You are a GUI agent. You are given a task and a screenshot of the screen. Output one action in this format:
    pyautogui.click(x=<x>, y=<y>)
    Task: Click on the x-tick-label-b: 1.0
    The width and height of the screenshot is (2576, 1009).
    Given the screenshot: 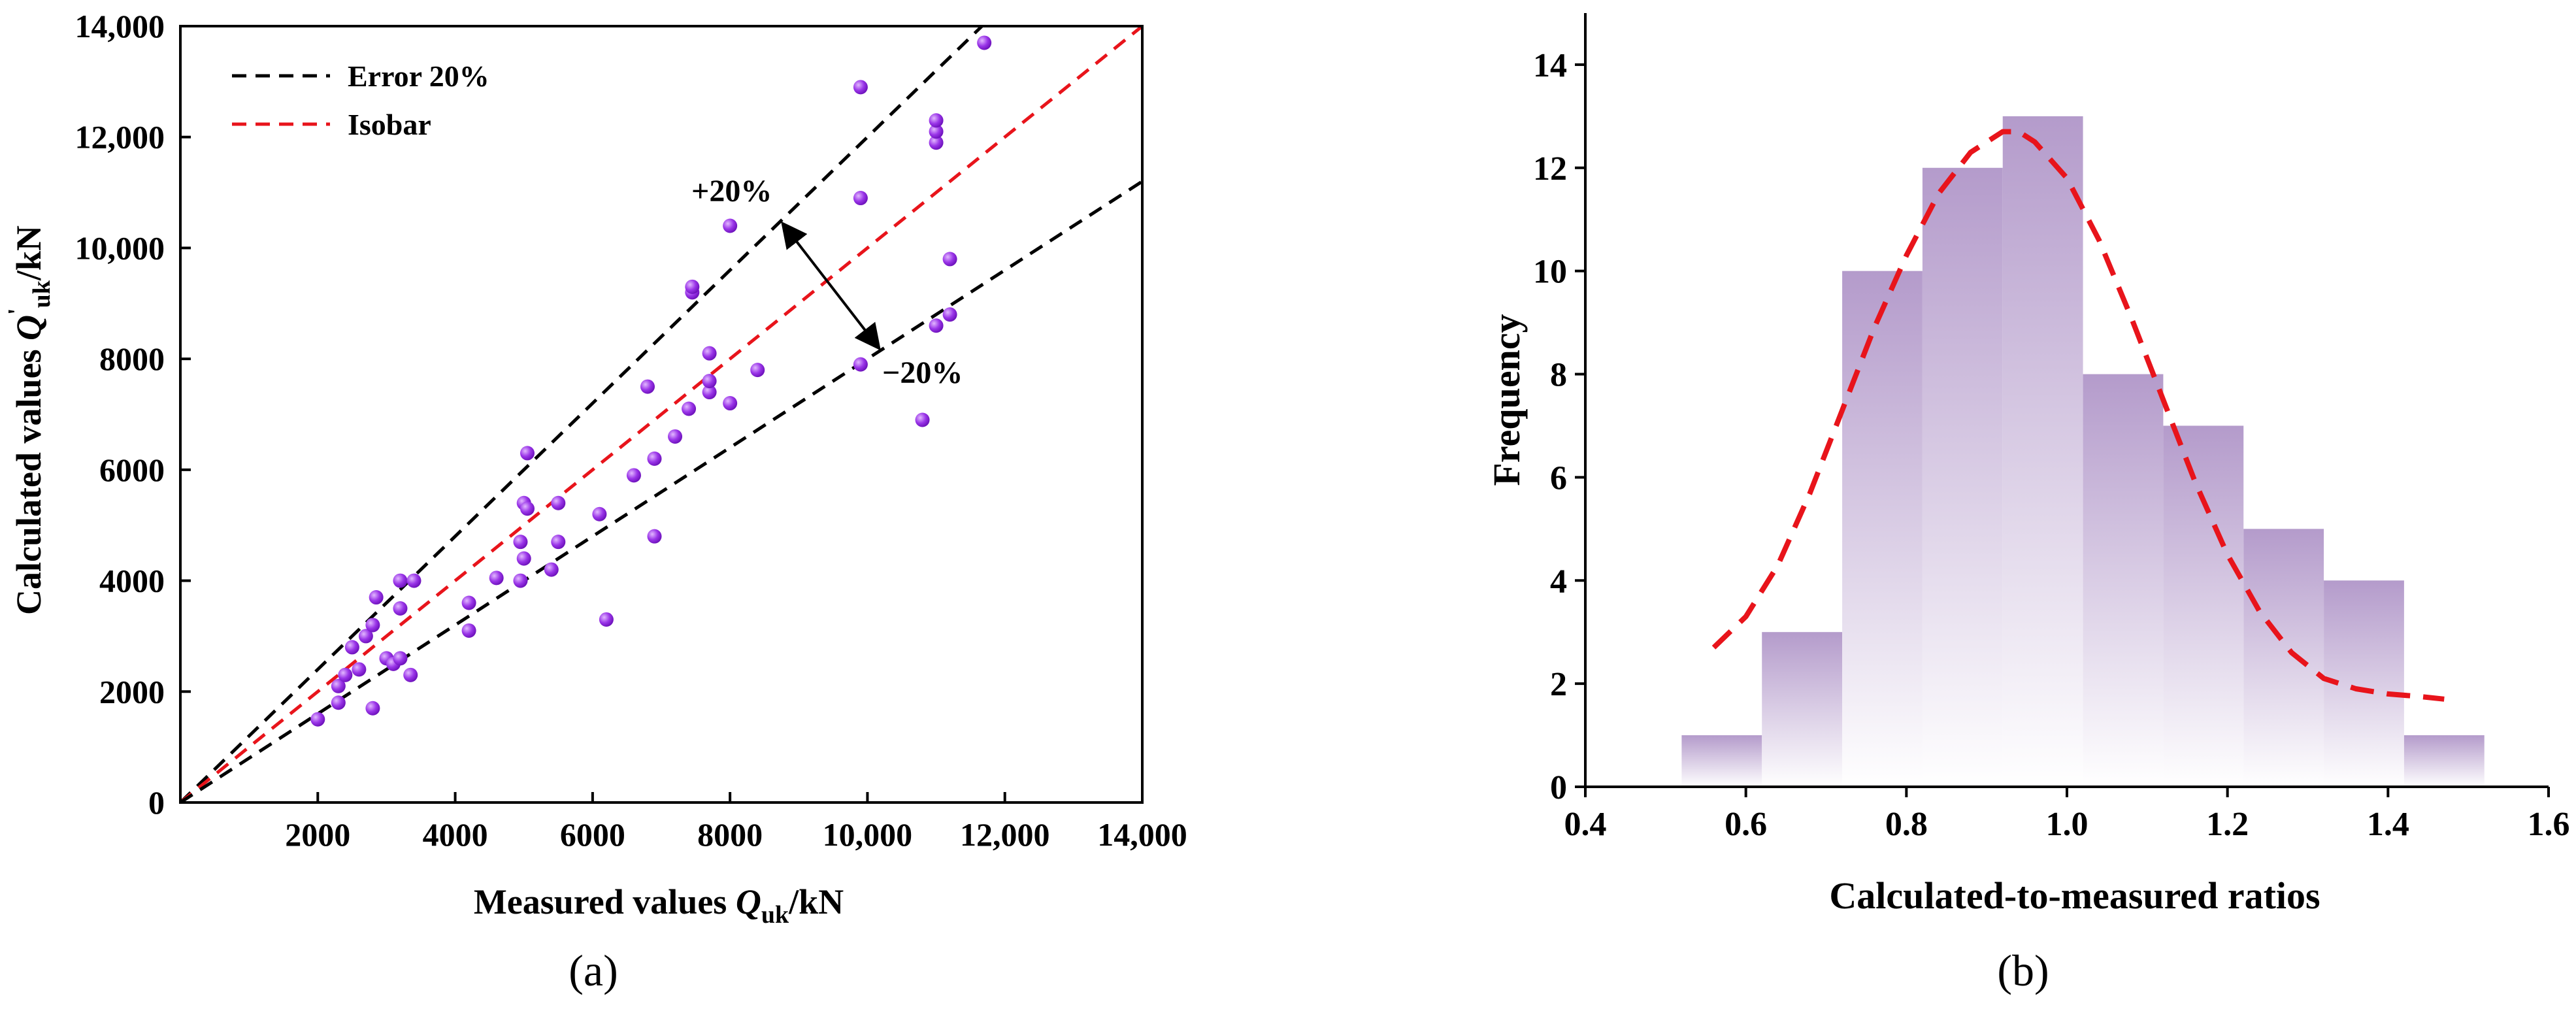 What is the action you would take?
    pyautogui.click(x=2067, y=824)
    